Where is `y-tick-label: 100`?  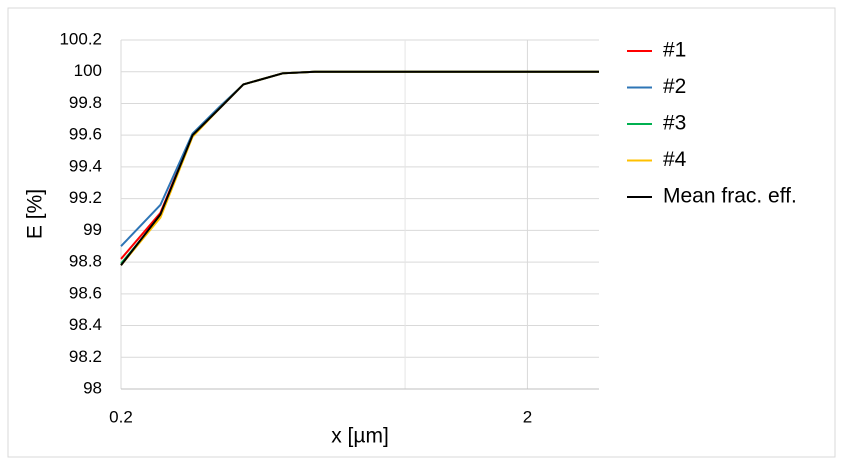 y-tick-label: 100 is located at coordinates (88, 70).